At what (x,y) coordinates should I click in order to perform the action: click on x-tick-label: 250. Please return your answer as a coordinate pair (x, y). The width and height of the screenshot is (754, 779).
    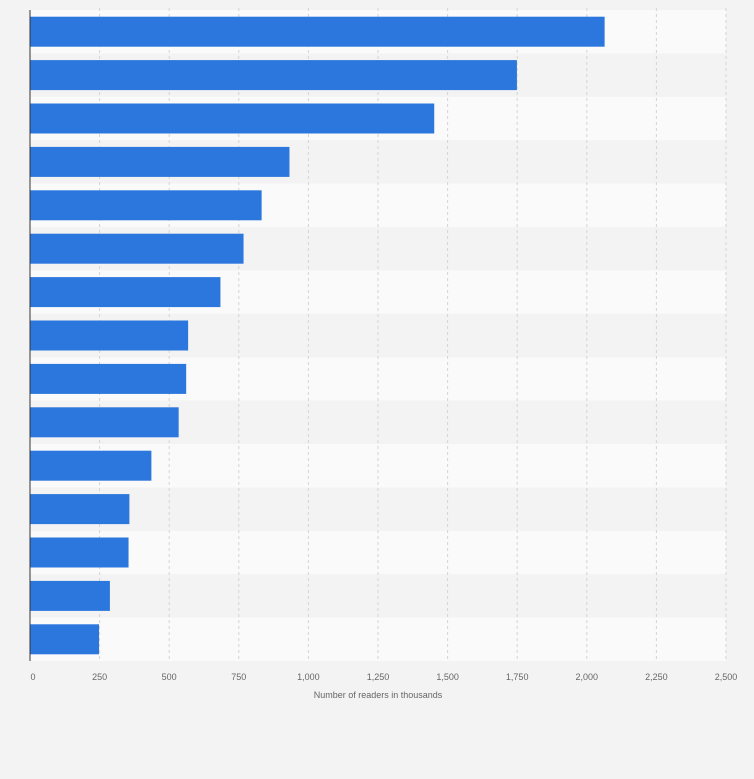
    Looking at the image, I should click on (99, 677).